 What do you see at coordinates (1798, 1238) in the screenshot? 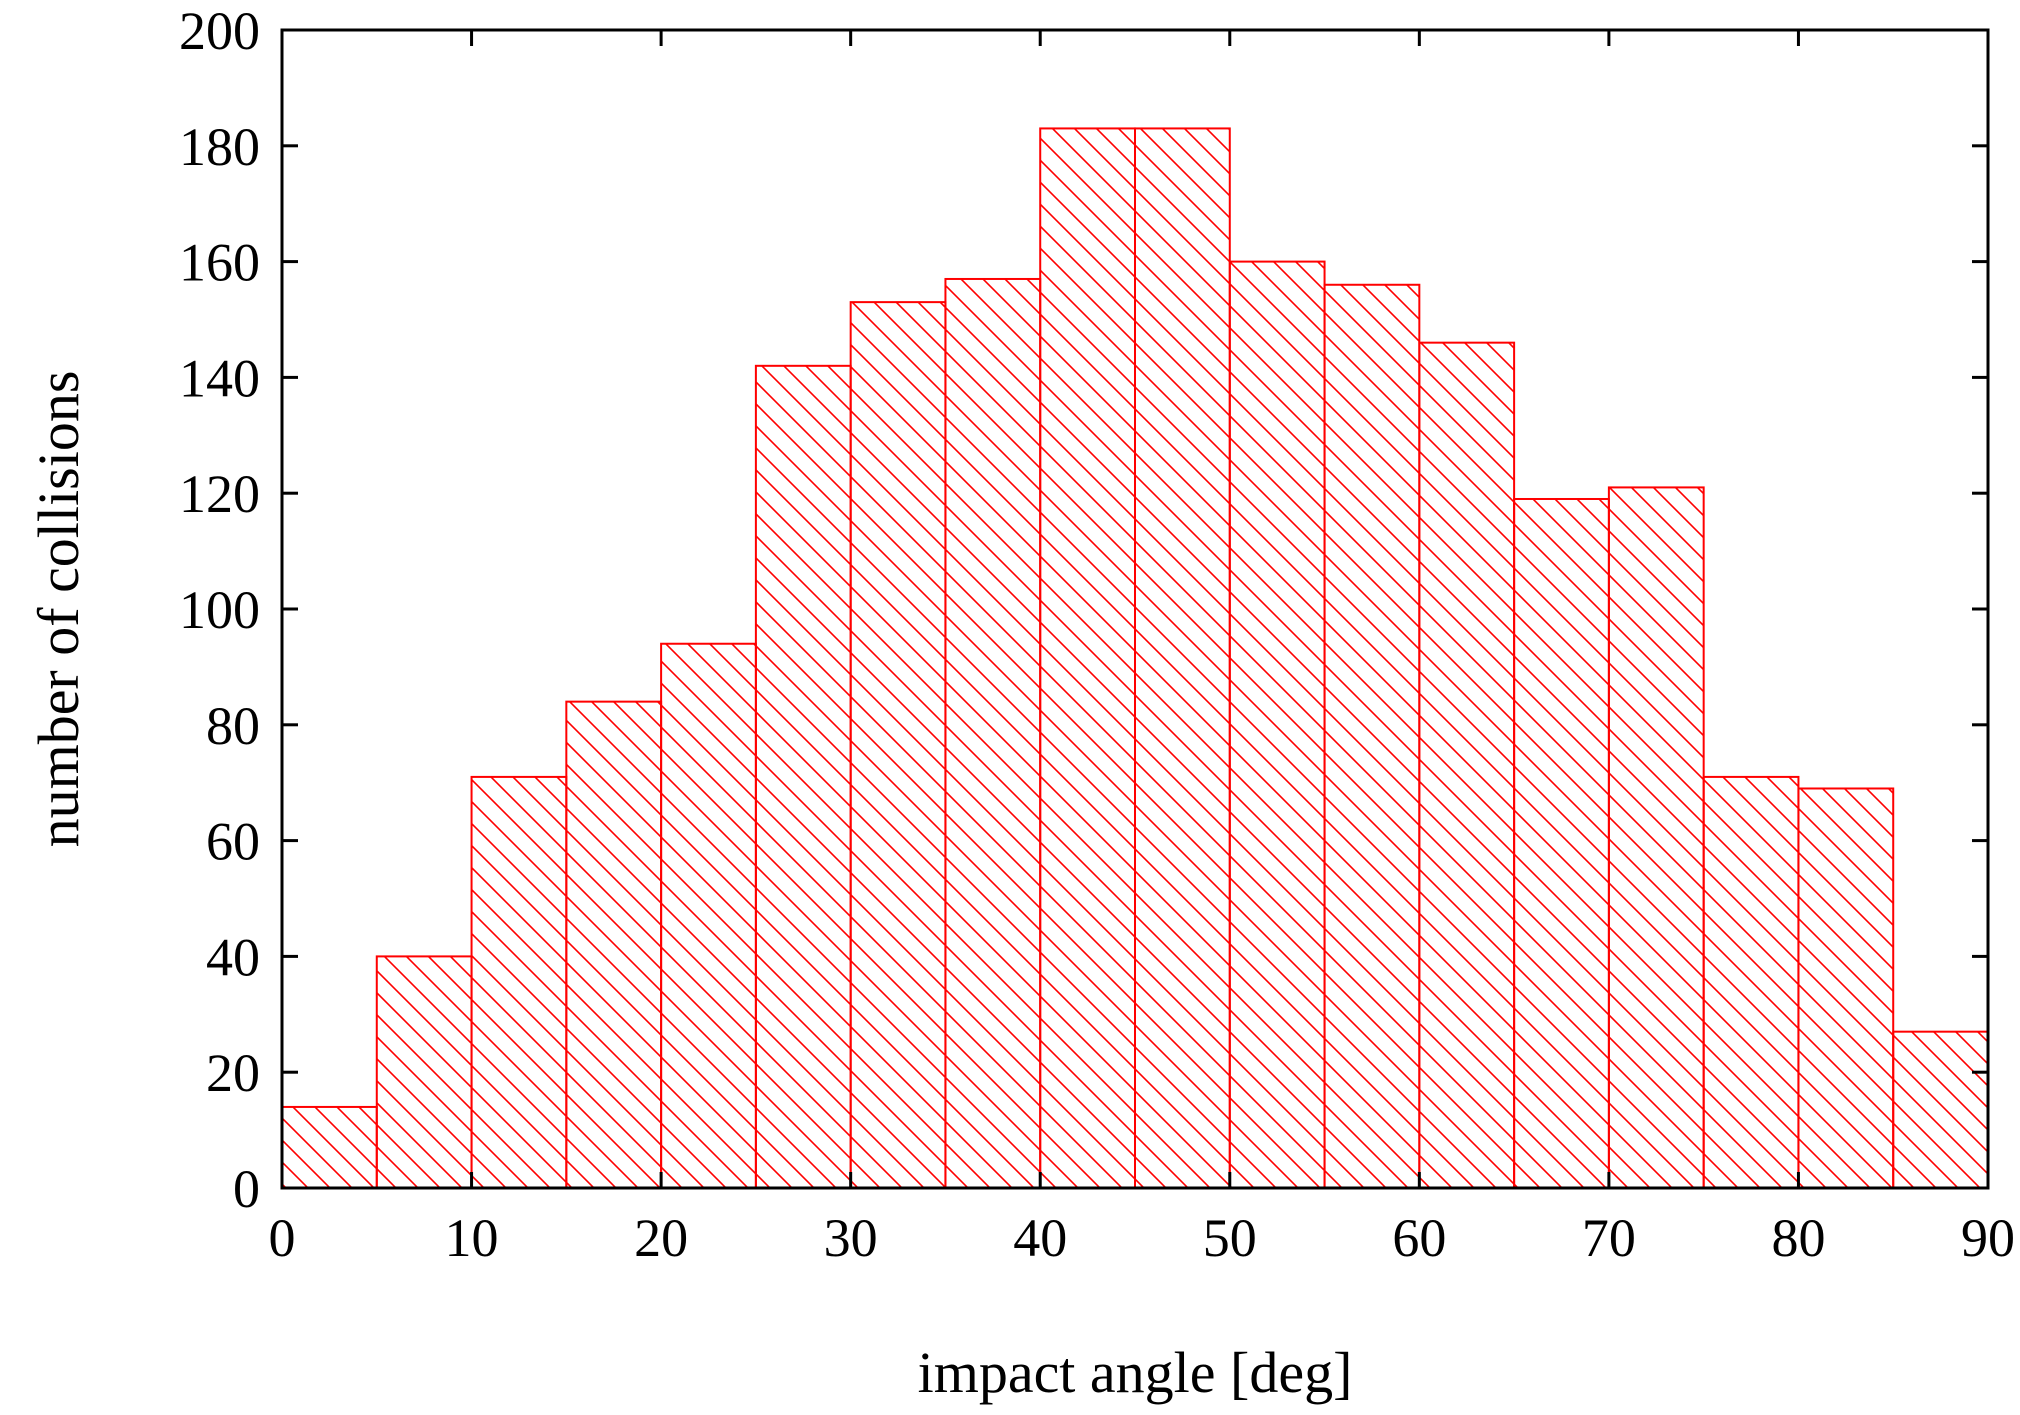
I see `x-tick-label: 80` at bounding box center [1798, 1238].